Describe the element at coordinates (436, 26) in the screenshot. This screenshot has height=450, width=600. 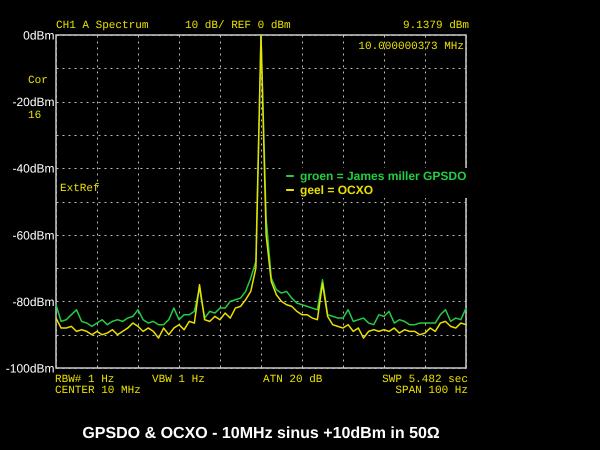
I see `text: 9.1379 dBm` at that location.